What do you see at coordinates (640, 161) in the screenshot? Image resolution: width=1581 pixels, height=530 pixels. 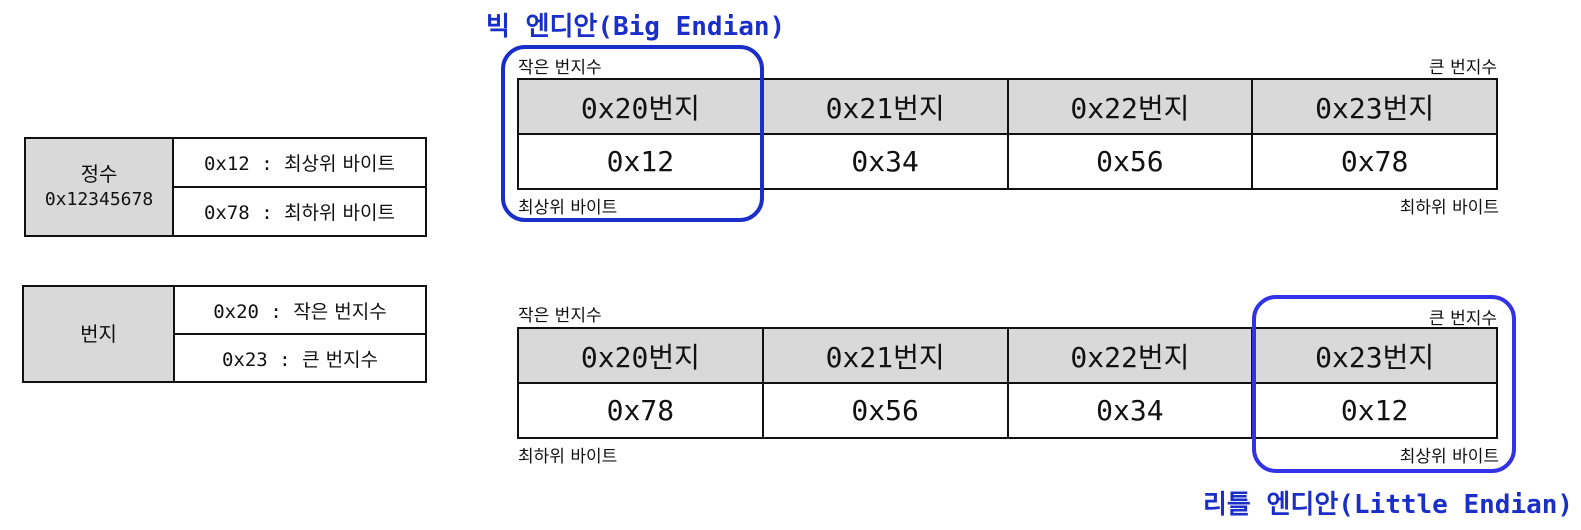 I see `big-endian-value-cell: 0x12` at bounding box center [640, 161].